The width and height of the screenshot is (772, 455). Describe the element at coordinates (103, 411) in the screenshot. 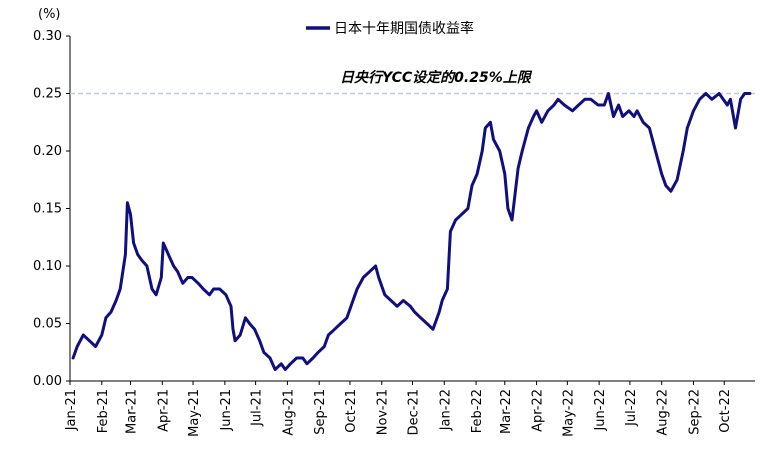

I see `x-tick-label: Feb-21` at that location.